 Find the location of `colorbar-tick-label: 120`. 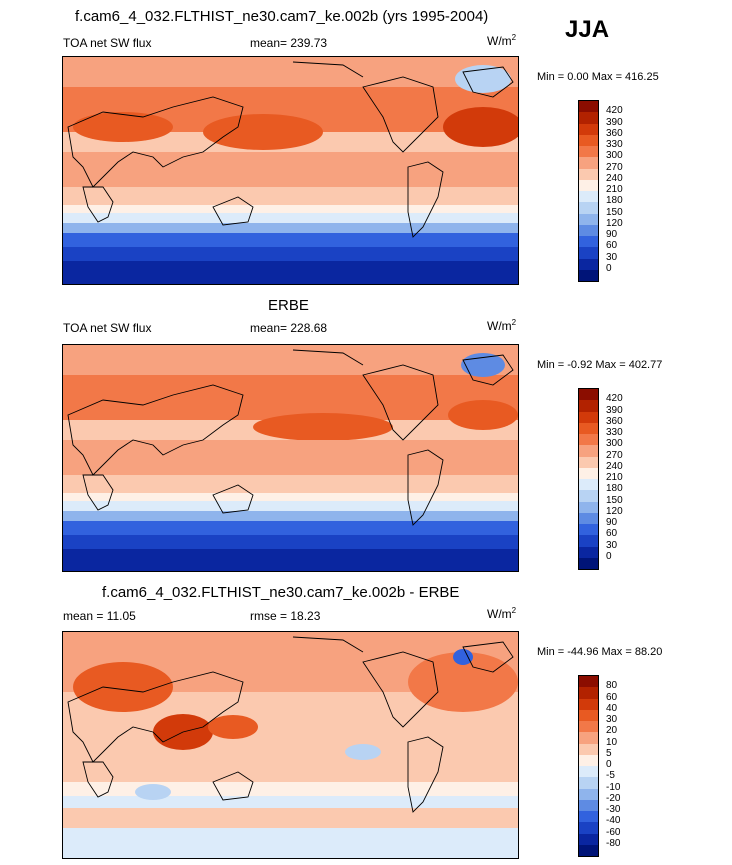

colorbar-tick-label: 120 is located at coordinates (614, 223).